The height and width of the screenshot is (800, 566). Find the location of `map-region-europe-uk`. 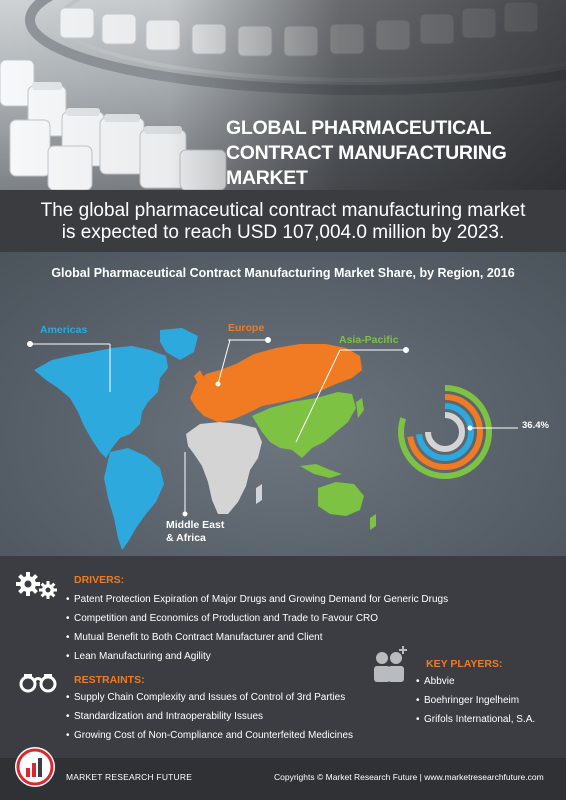

map-region-europe-uk is located at coordinates (199, 377).